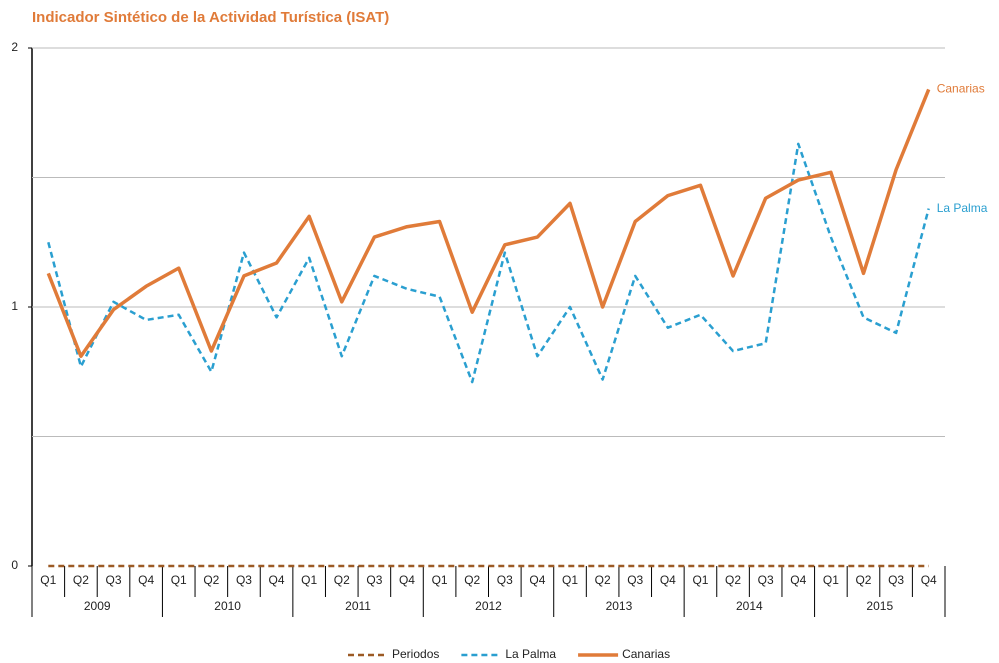  Describe the element at coordinates (962, 208) in the screenshot. I see `series-end-label: La Palma` at that location.